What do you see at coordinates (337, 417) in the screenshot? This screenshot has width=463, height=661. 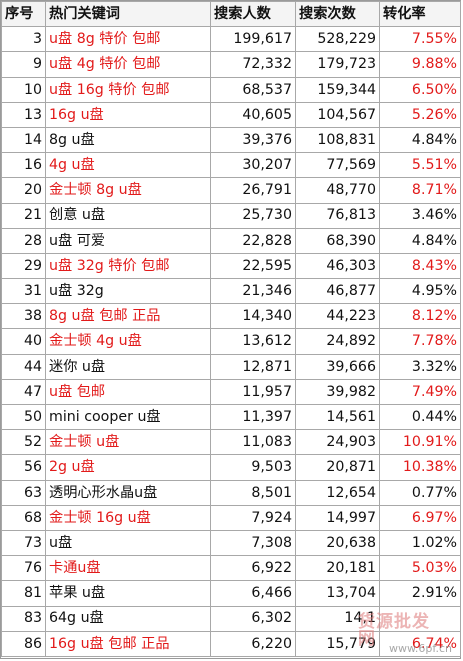 I see `cell-searches: 14,561` at bounding box center [337, 417].